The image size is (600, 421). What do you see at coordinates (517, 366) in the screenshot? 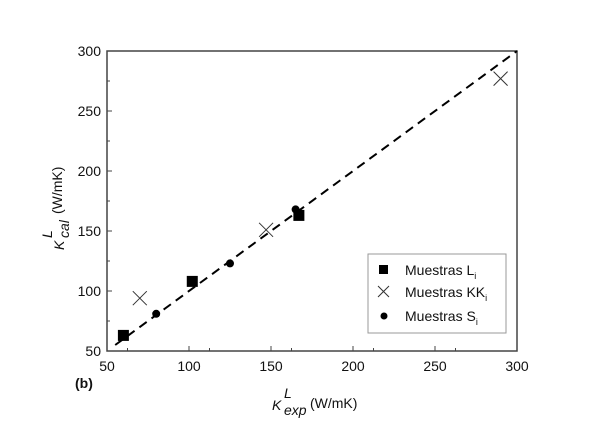
I see `x-tick-label: 300` at bounding box center [517, 366].